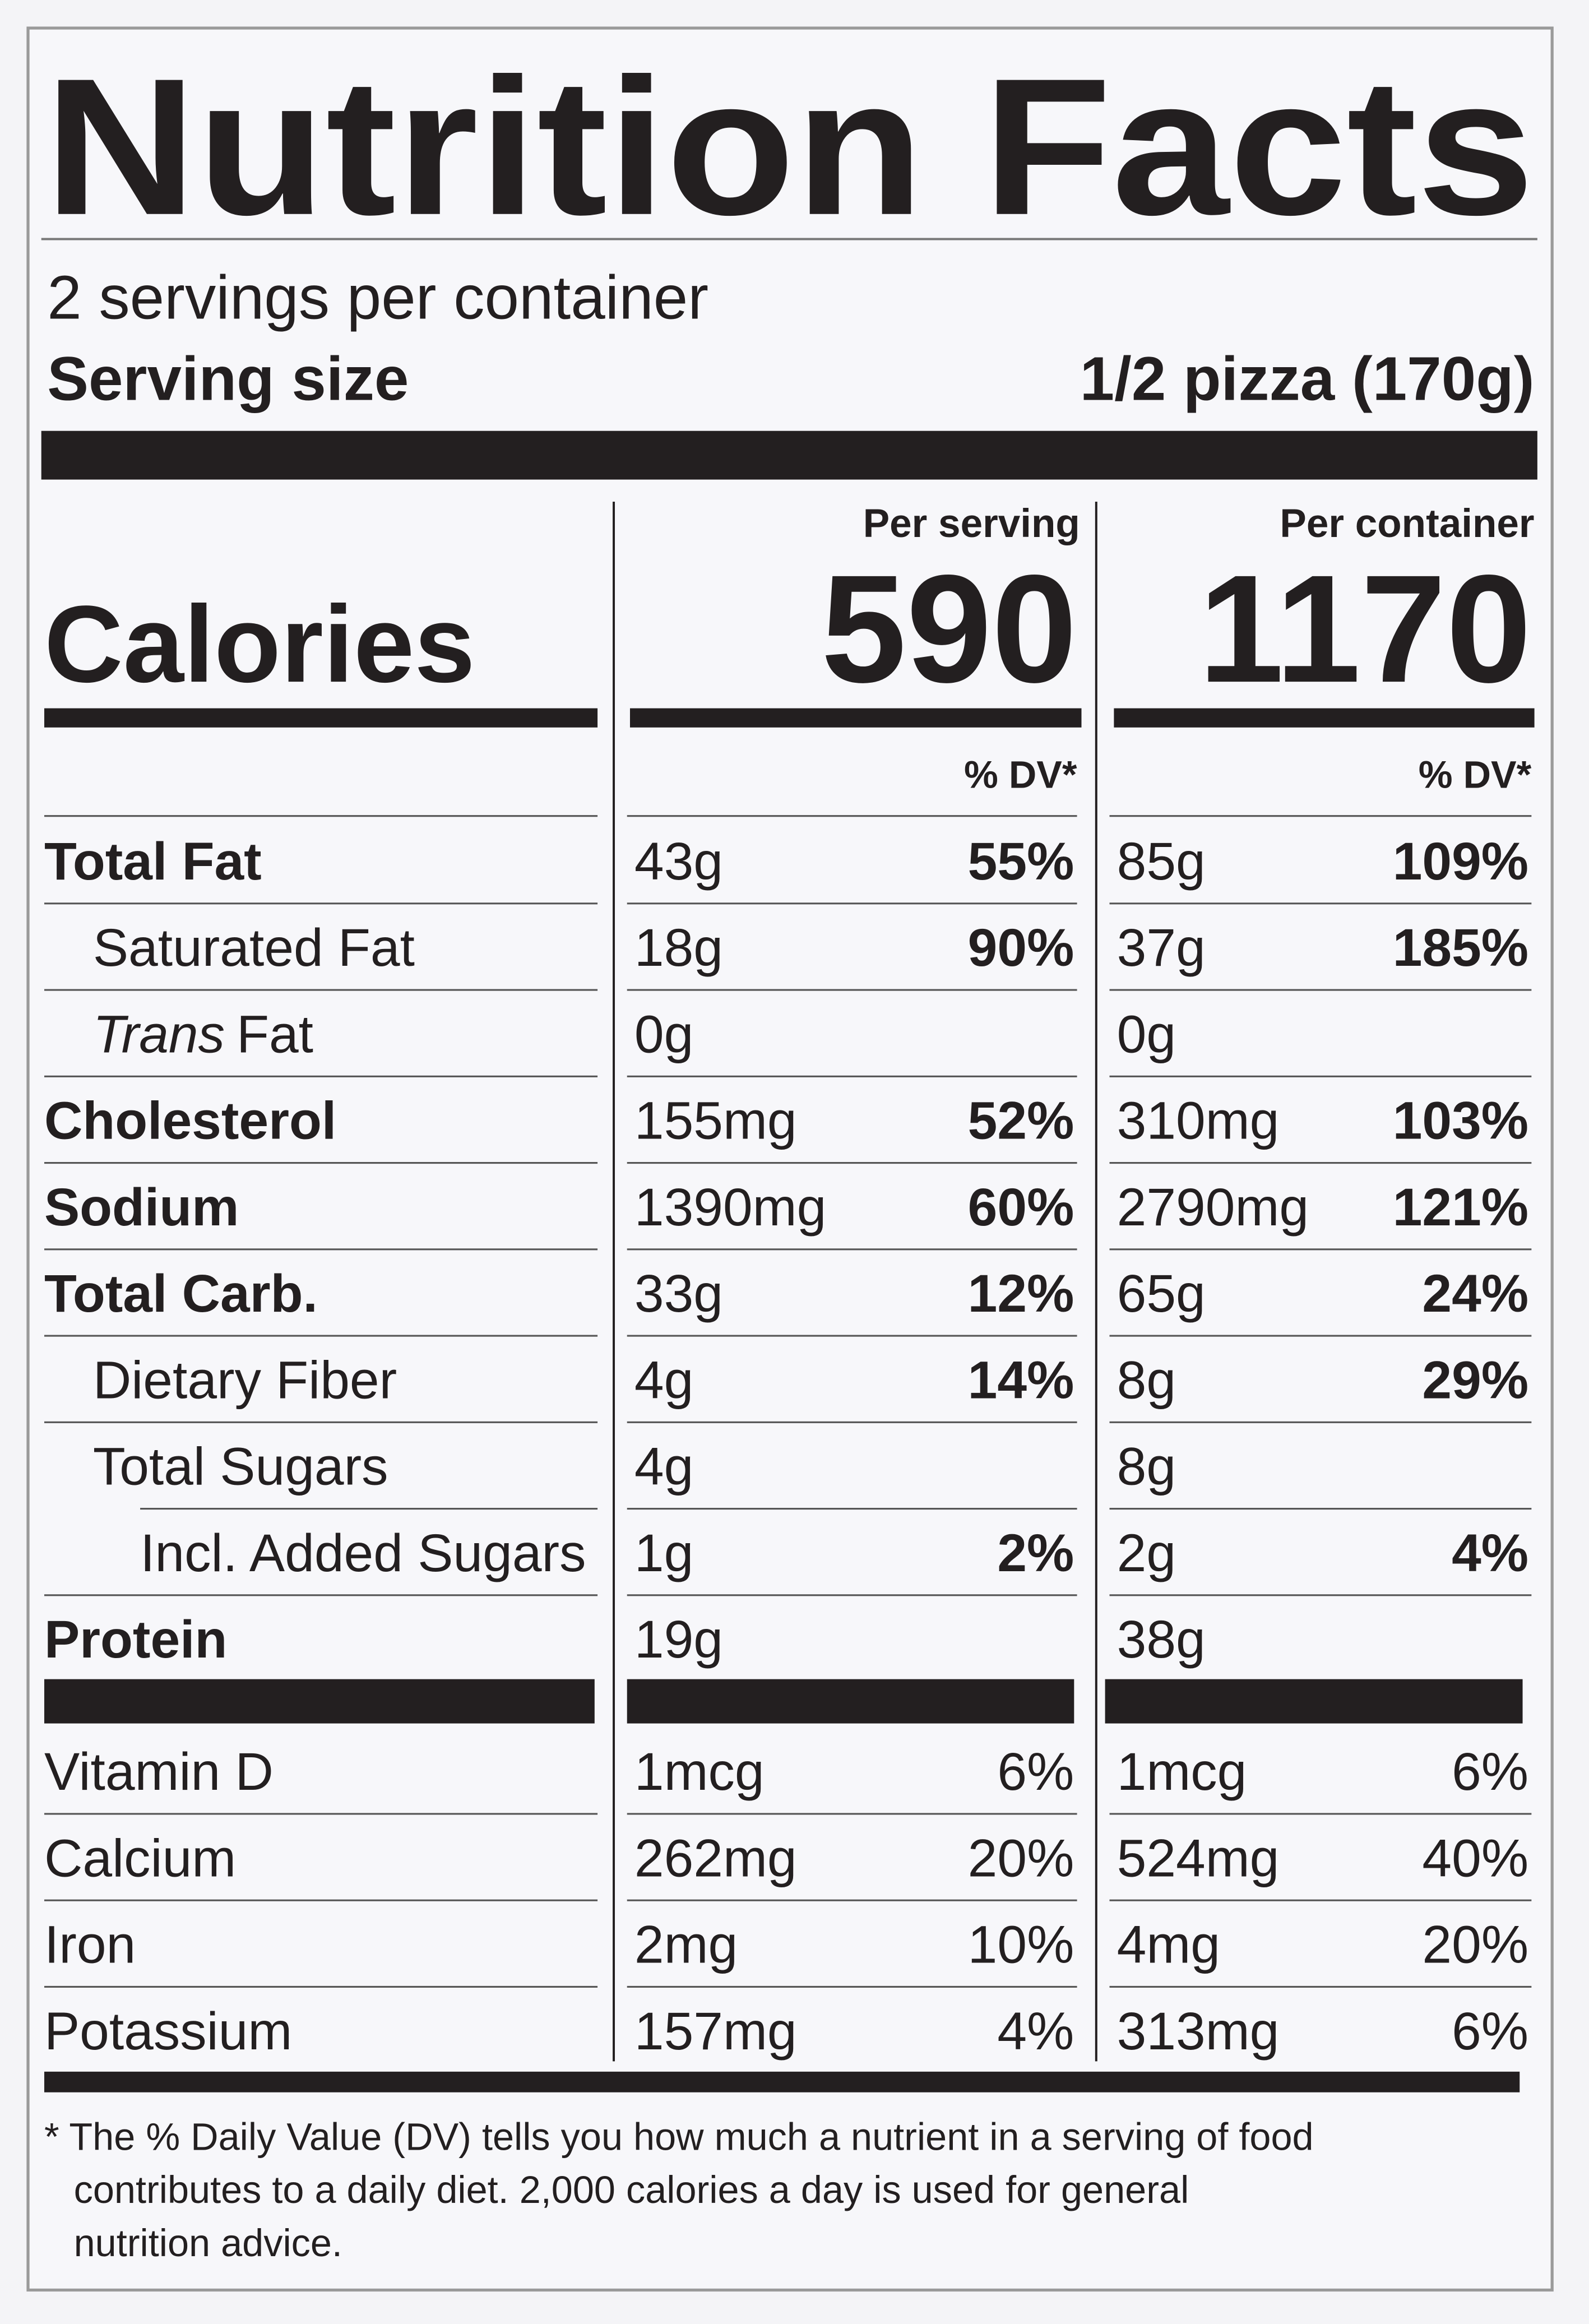 The image size is (1589, 2324). What do you see at coordinates (153, 861) in the screenshot?
I see `nutrient-name: Total Fat` at bounding box center [153, 861].